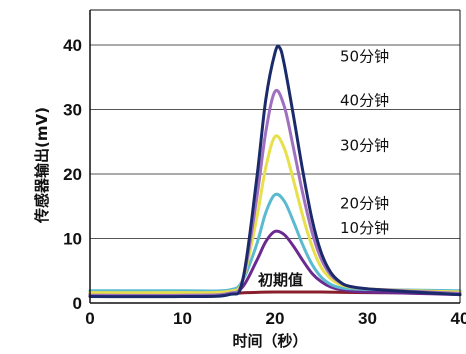  What do you see at coordinates (280, 280) in the screenshot?
I see `series-label: 初期值` at bounding box center [280, 280].